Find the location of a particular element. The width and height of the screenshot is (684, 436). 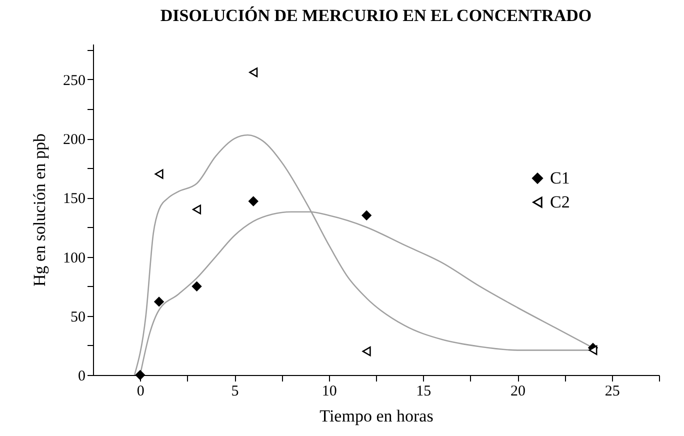

y-tick-label: 0 is located at coordinates (82, 376).